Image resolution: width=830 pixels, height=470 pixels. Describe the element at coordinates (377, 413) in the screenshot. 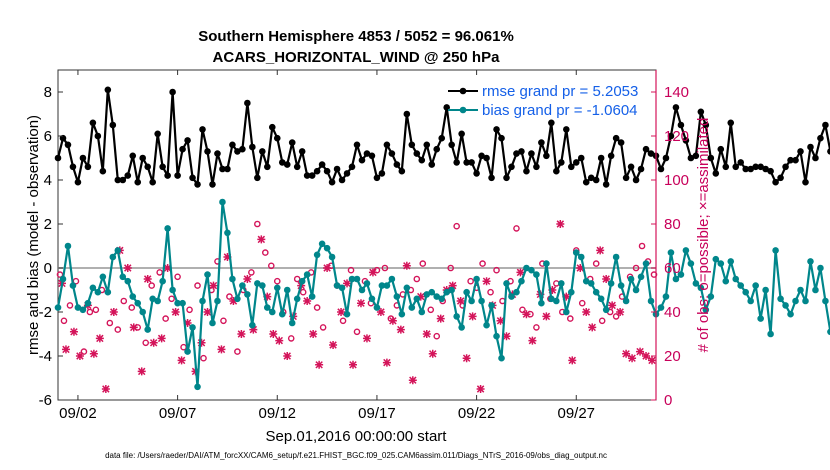

I see `x-tick-label: 09/17` at that location.